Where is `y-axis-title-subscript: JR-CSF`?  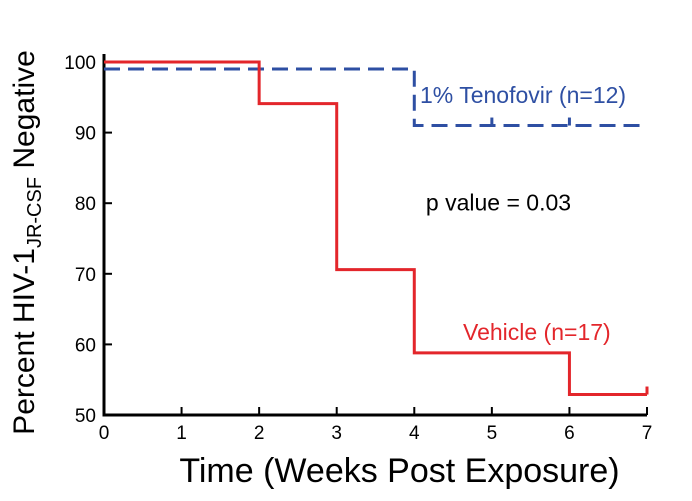 y-axis-title-subscript: JR-CSF is located at coordinates (35, 212).